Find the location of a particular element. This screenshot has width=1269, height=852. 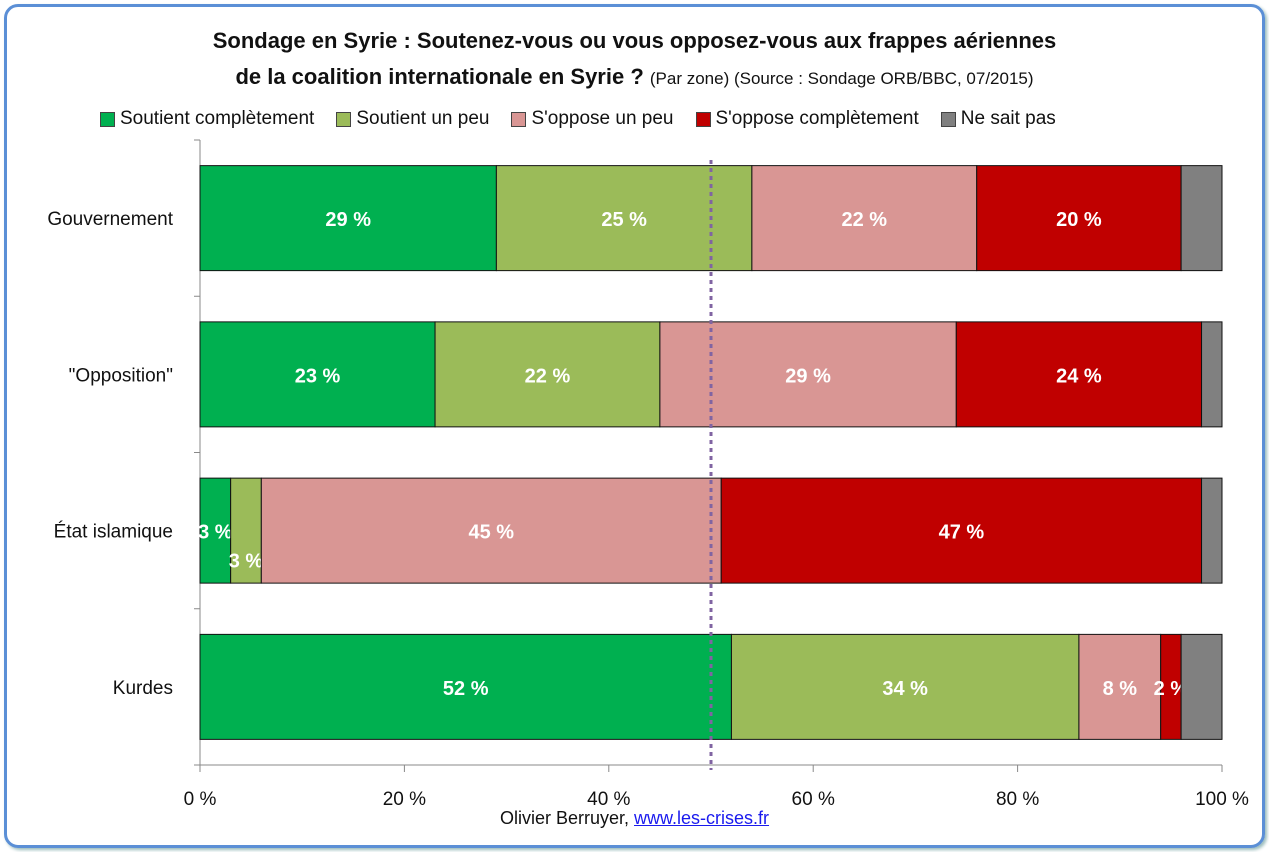

data-label: 52 % is located at coordinates (466, 689).